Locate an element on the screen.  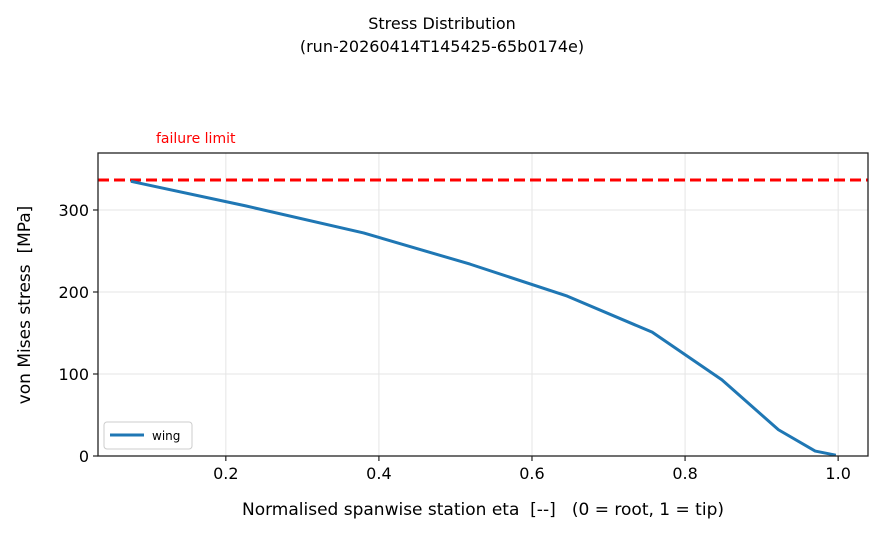
y-tick-label: 300 is located at coordinates (73, 210).